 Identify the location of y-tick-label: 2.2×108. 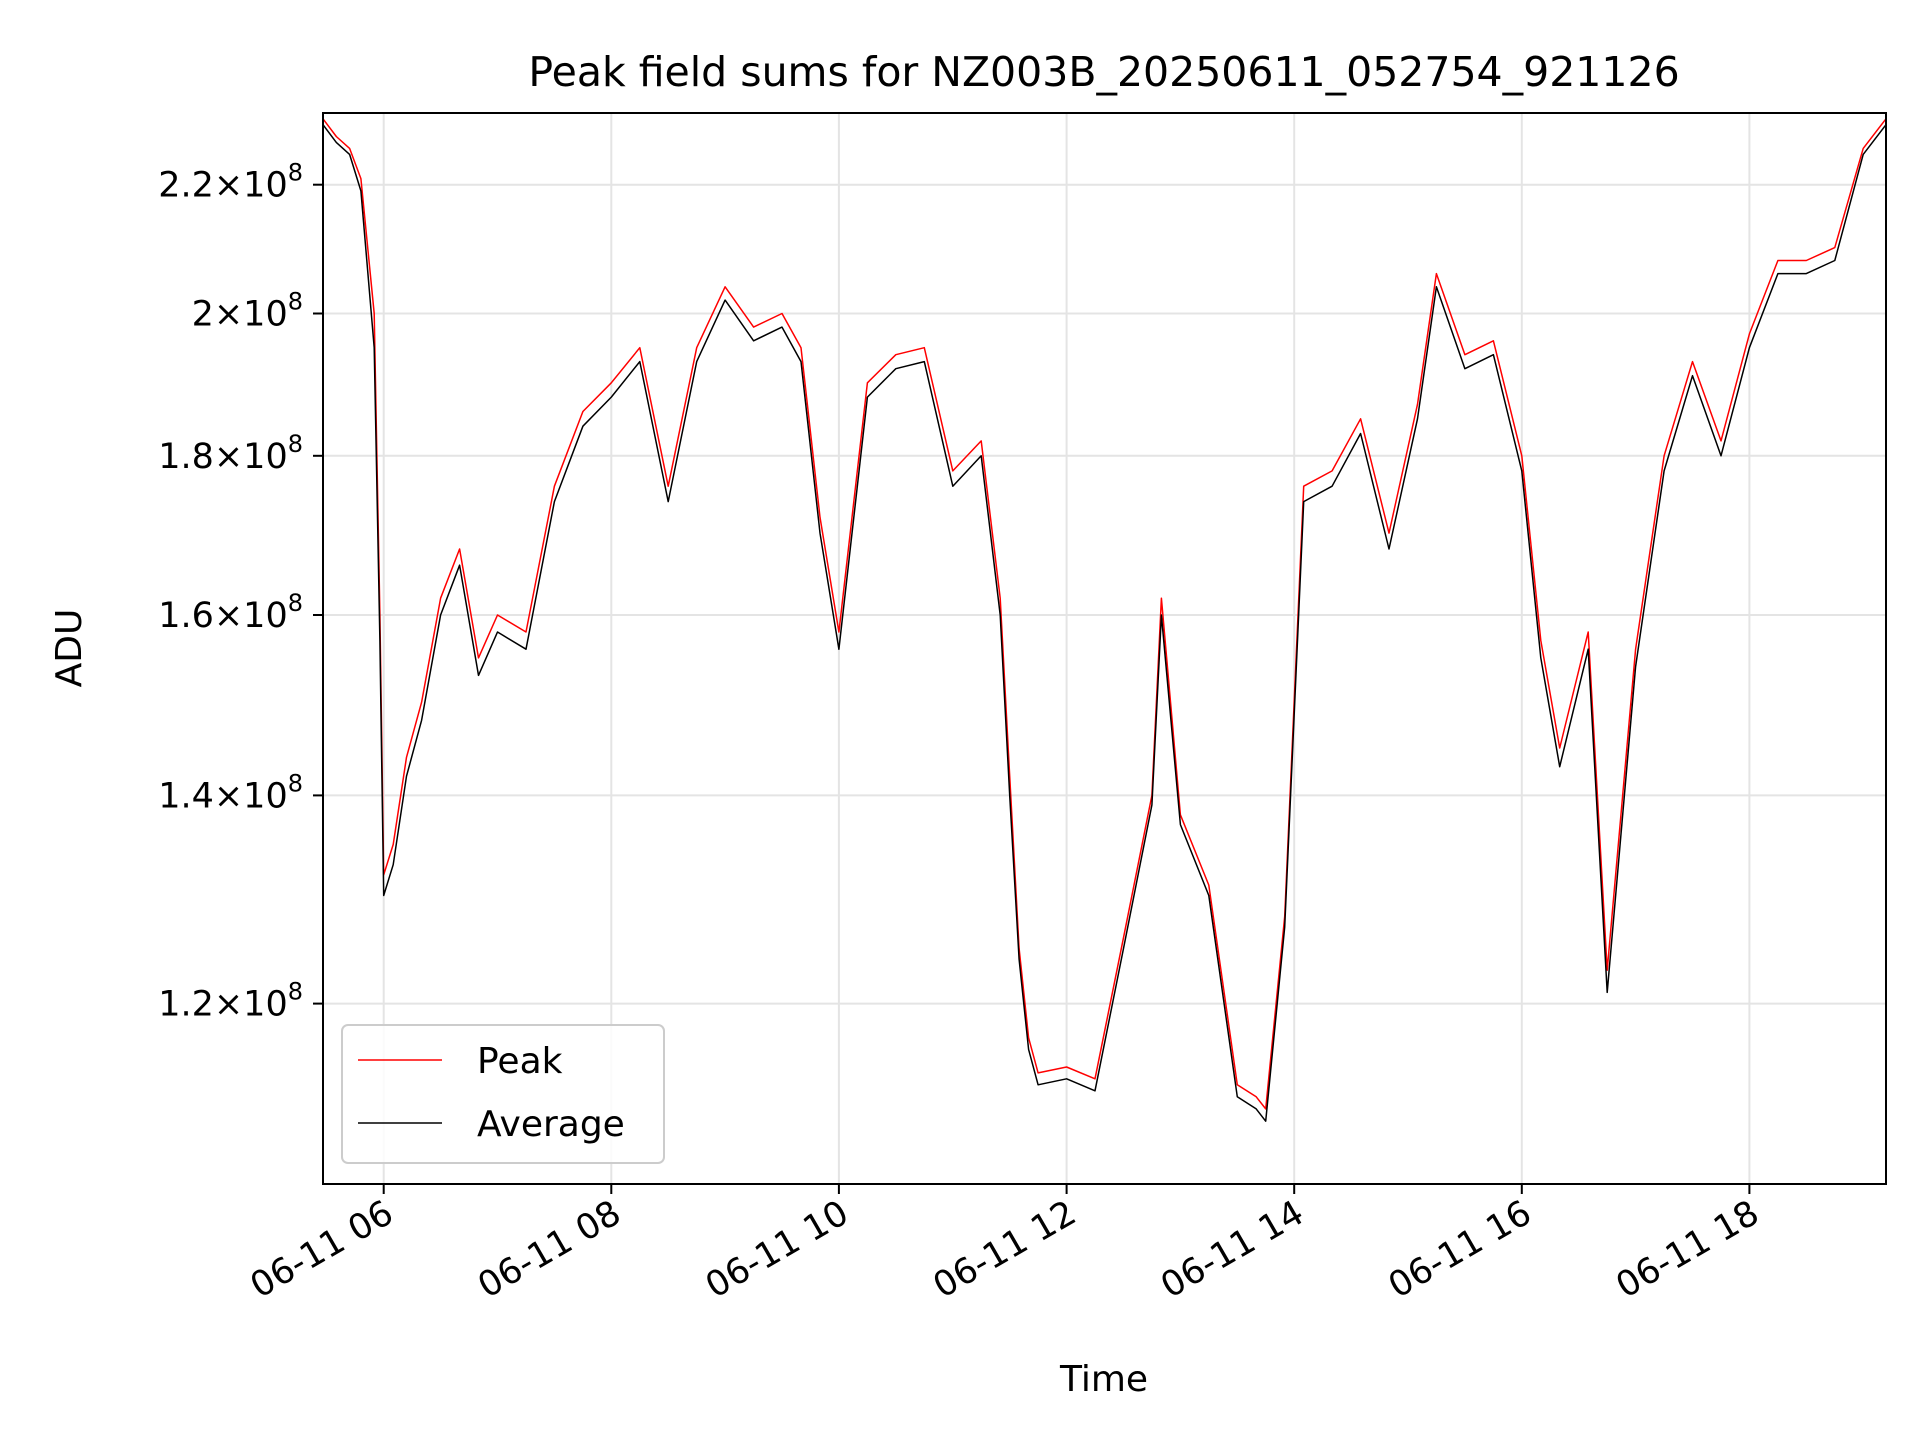
(230, 182).